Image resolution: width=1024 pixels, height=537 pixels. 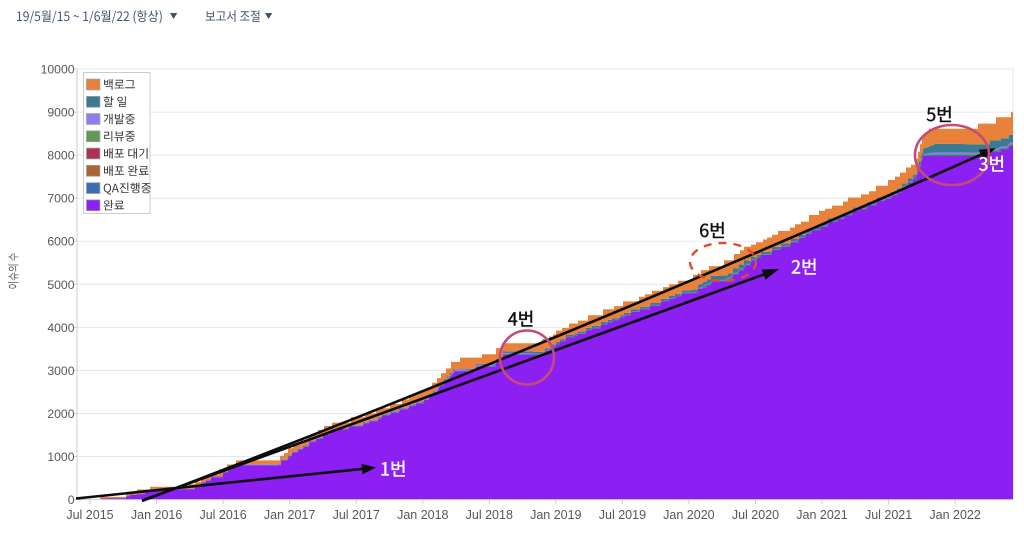 What do you see at coordinates (688, 515) in the screenshot?
I see `svg-text: Jan 2020` at bounding box center [688, 515].